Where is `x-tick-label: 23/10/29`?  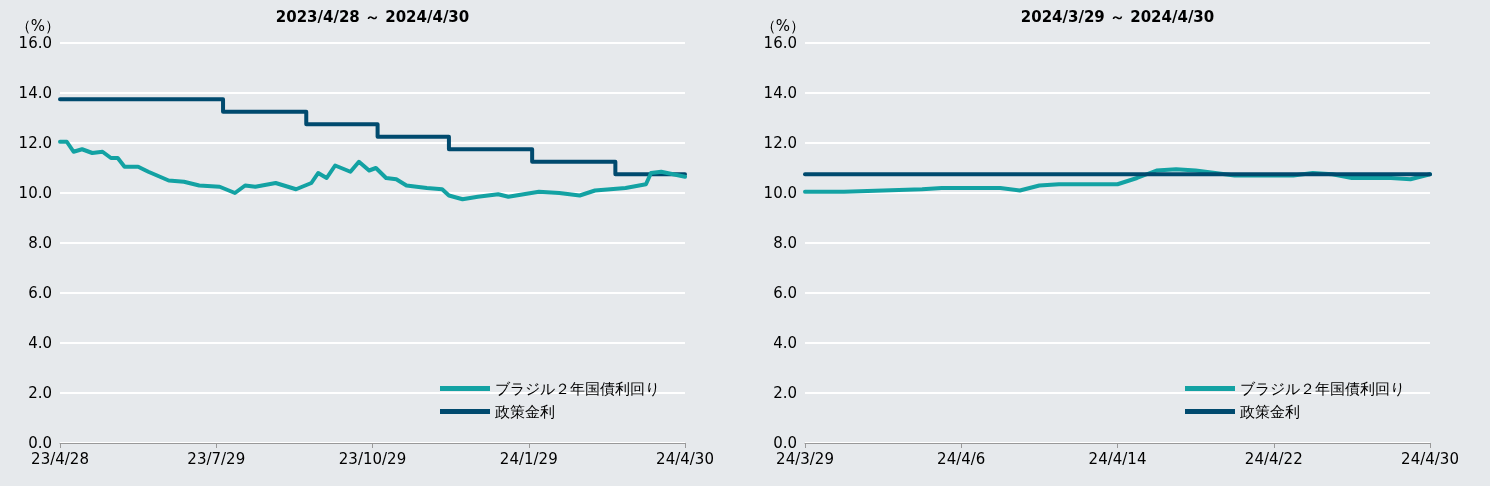 x-tick-label: 23/10/29 is located at coordinates (372, 458).